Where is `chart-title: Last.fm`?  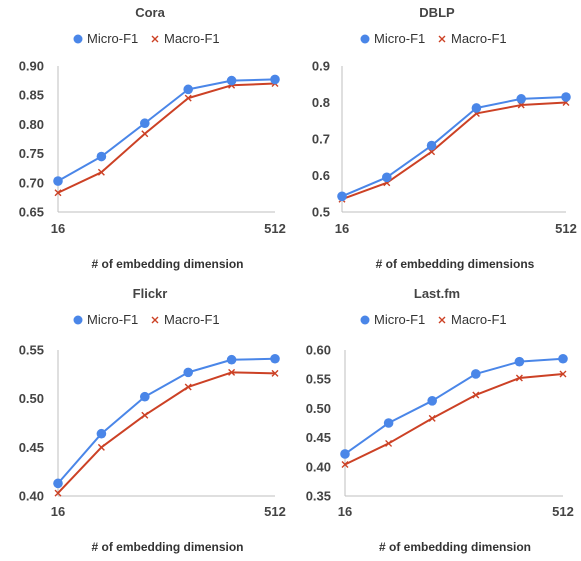
chart-title: Last.fm is located at coordinates (437, 293).